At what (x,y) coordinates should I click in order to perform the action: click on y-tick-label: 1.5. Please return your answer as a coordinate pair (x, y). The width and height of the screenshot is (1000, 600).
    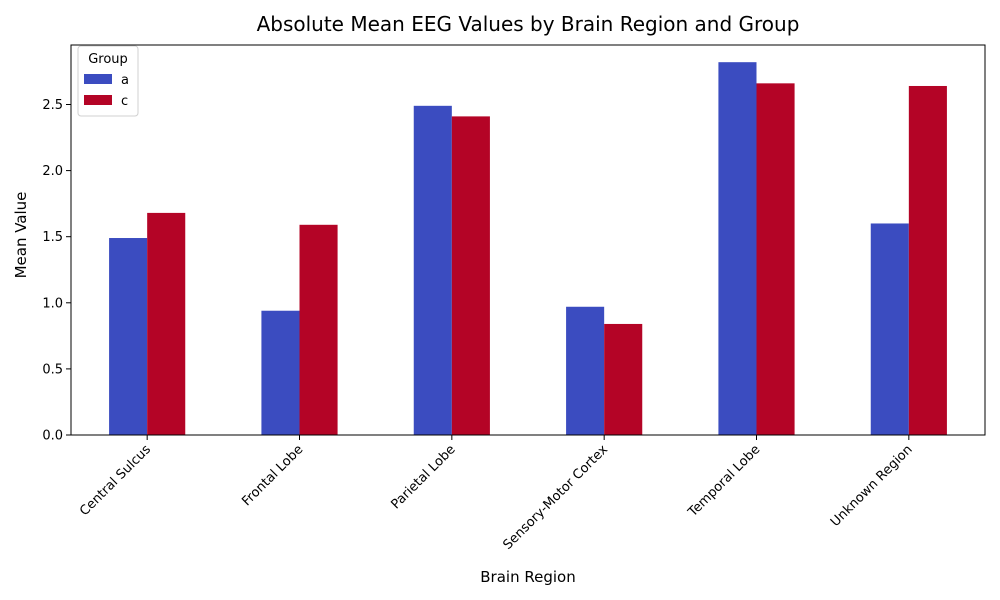
    Looking at the image, I should click on (52, 237).